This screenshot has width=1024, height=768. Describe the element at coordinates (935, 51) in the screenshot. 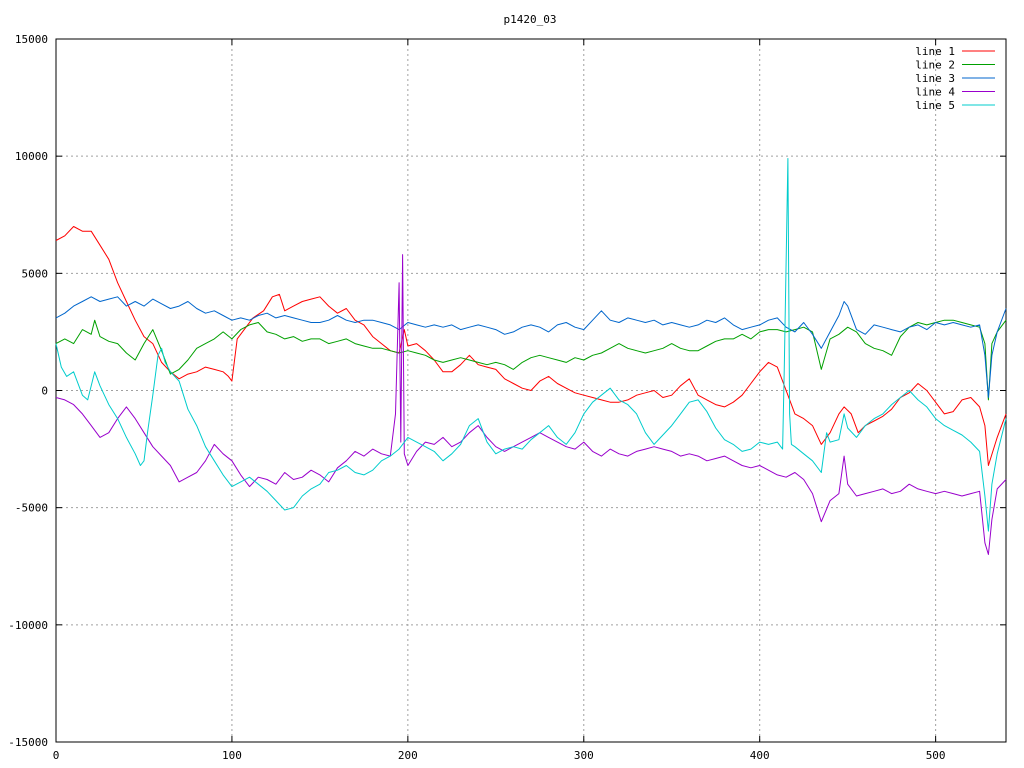

I see `legend-label: line 1` at that location.